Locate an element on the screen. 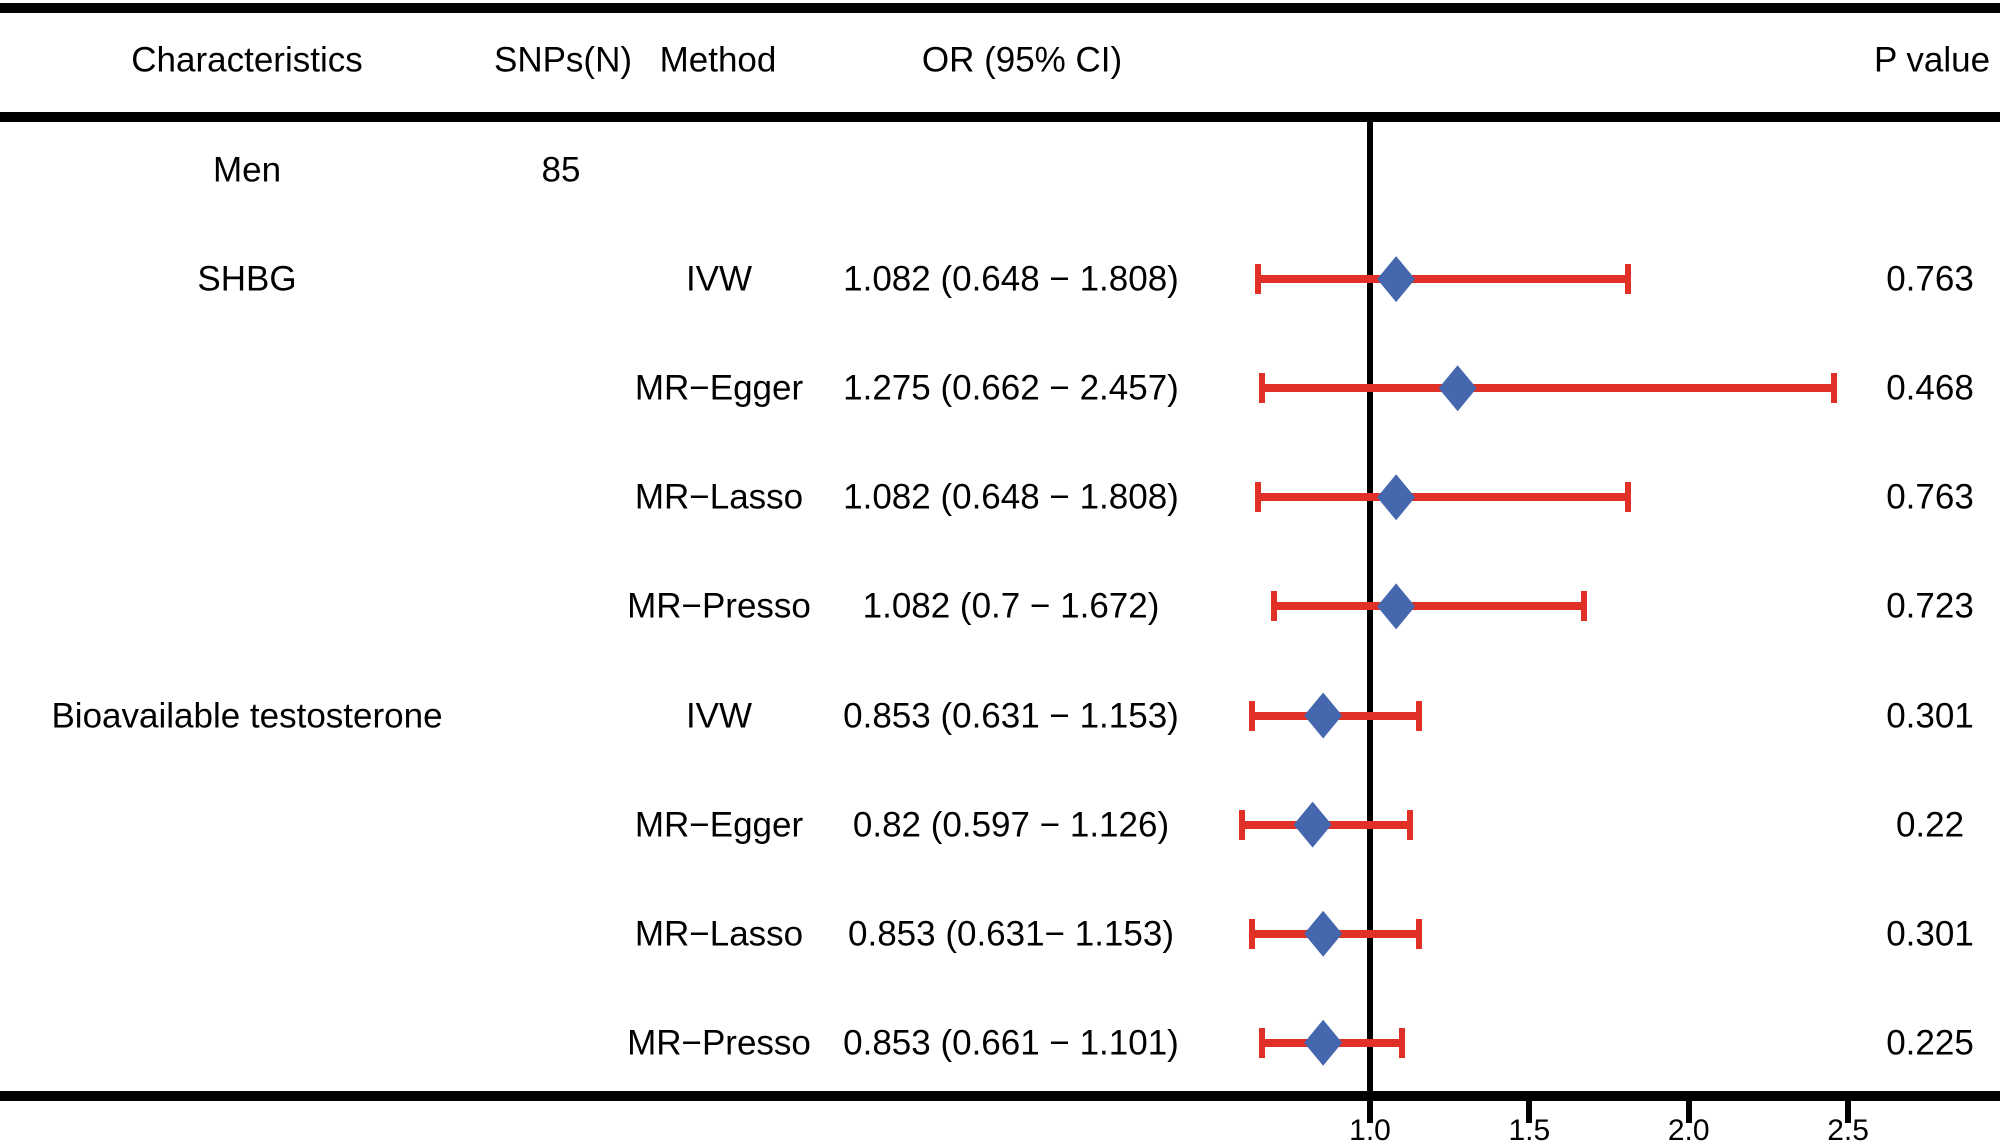 Image resolution: width=2000 pixels, height=1144 pixels. top-rule is located at coordinates (1000, 8).